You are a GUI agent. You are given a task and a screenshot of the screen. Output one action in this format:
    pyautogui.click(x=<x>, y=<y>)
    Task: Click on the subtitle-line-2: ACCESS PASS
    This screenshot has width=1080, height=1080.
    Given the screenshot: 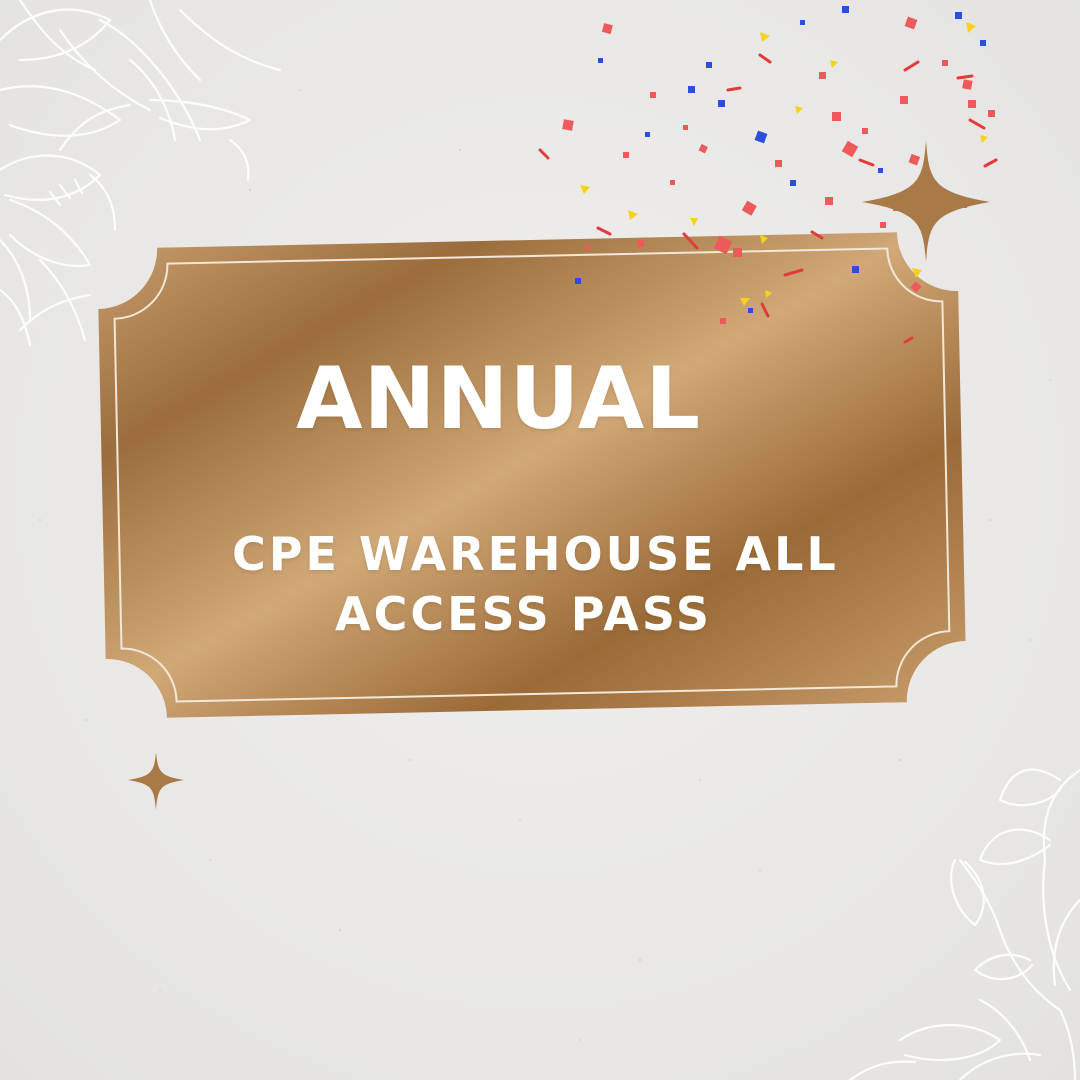 What is the action you would take?
    pyautogui.click(x=524, y=614)
    